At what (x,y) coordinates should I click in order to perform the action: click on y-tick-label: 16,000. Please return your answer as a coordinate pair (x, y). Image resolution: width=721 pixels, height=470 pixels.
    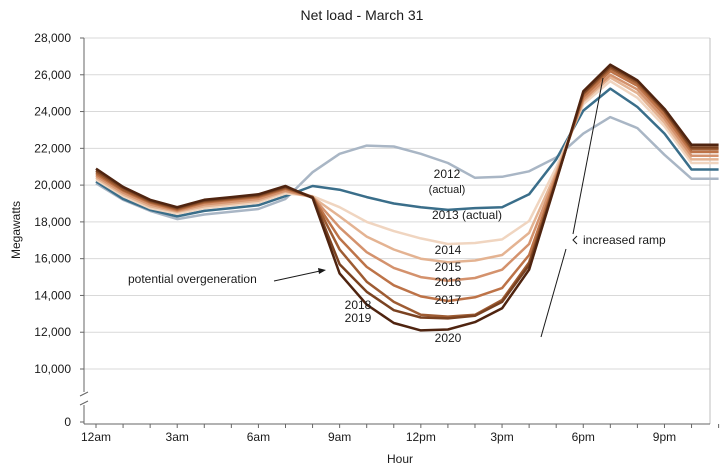
    Looking at the image, I should click on (52, 259).